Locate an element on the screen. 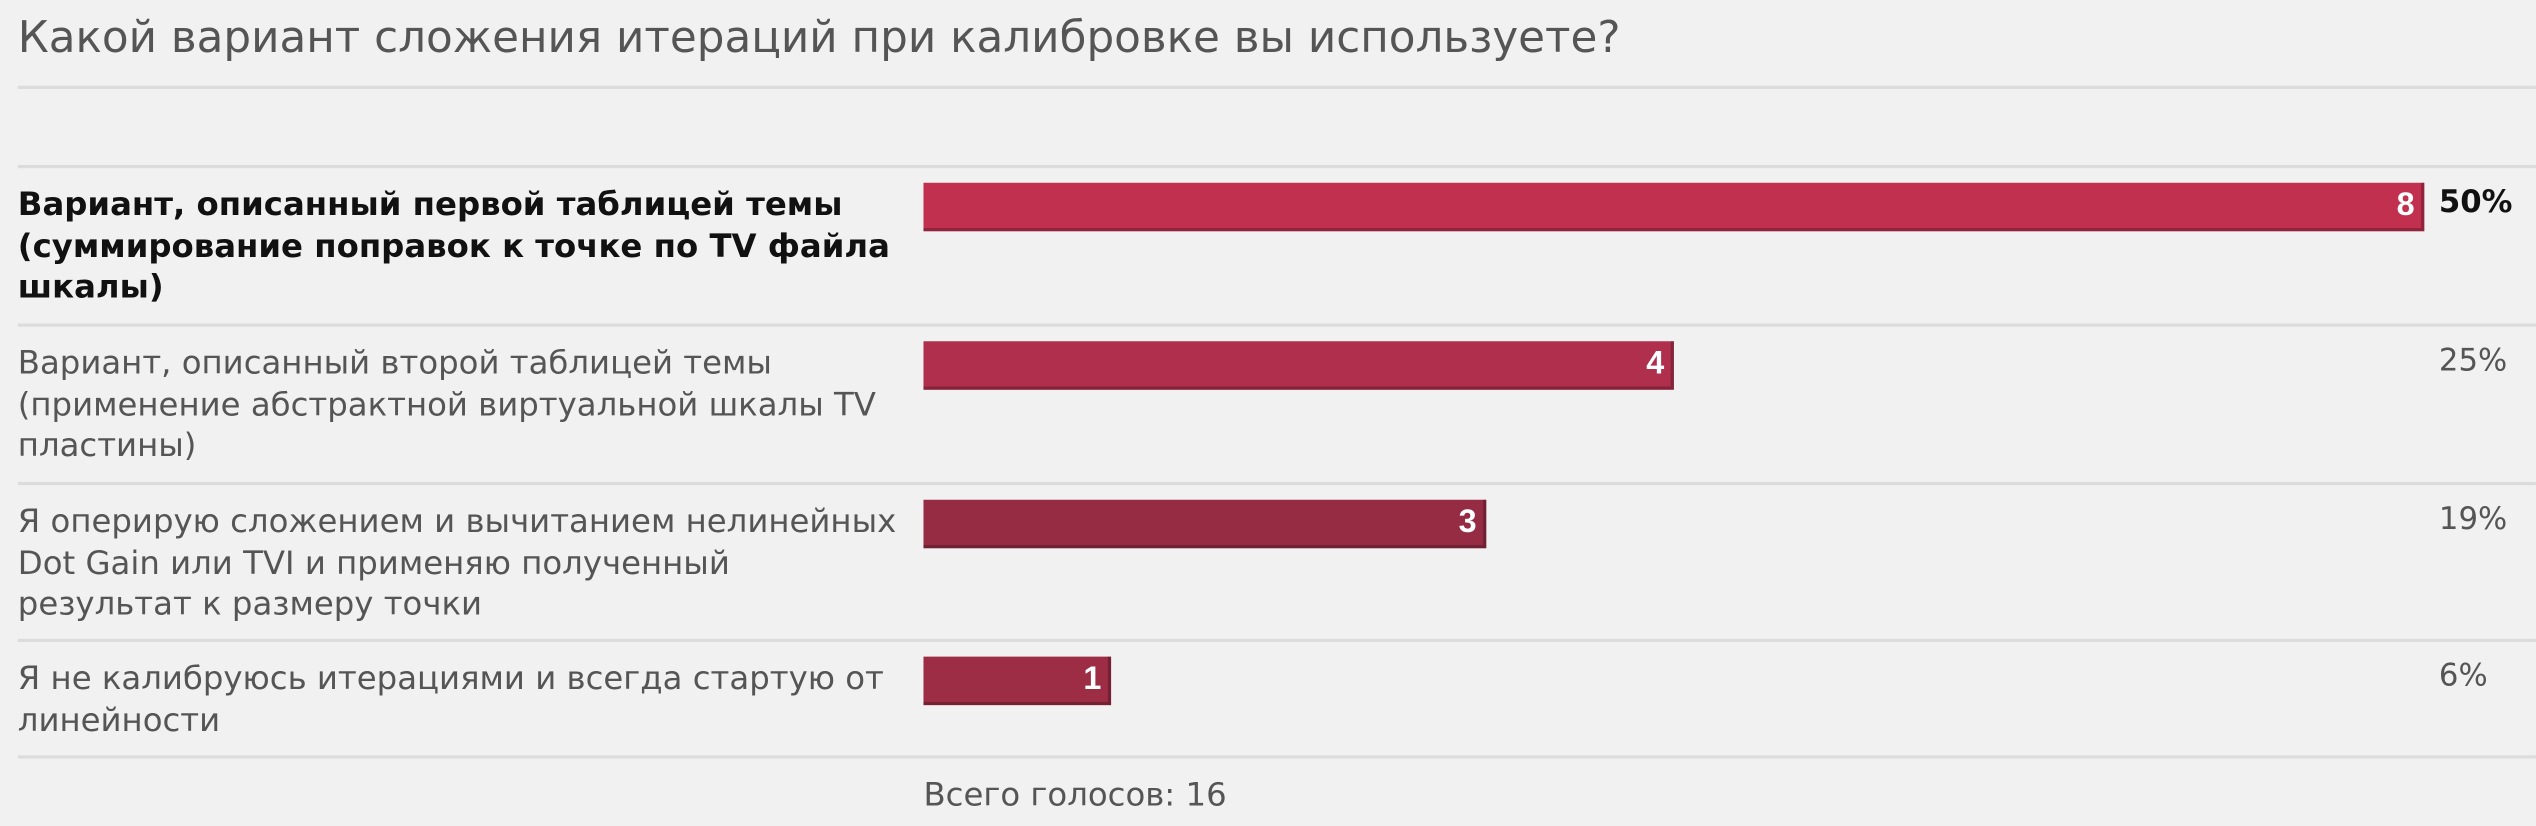 This screenshot has height=826, width=2536. vote-count: 1 is located at coordinates (1092, 679).